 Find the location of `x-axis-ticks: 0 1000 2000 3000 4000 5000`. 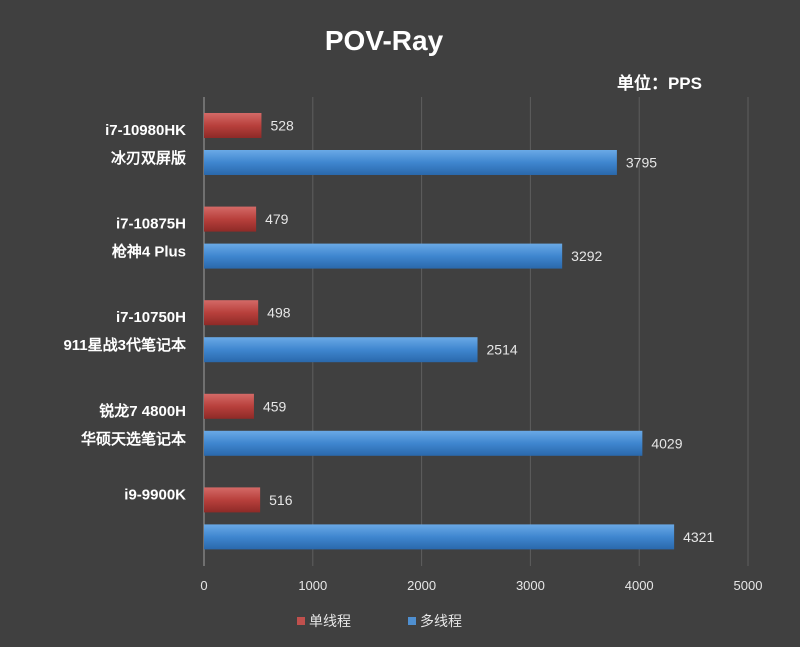

x-axis-ticks: 0 1000 2000 3000 4000 5000 is located at coordinates (481, 585).